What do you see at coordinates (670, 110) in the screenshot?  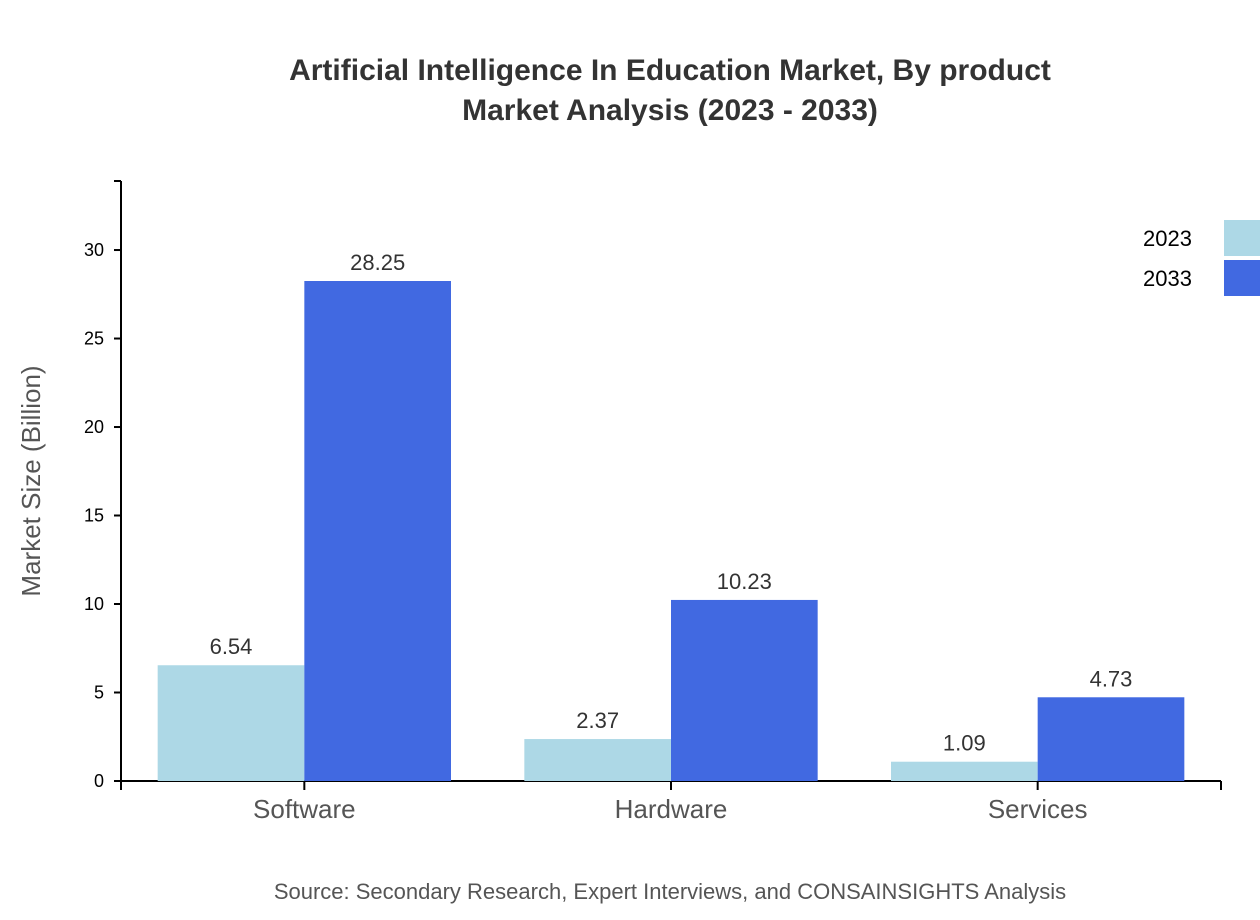 I see `chart-title-line-2: Market Analysis (2023 - 2033)` at bounding box center [670, 110].